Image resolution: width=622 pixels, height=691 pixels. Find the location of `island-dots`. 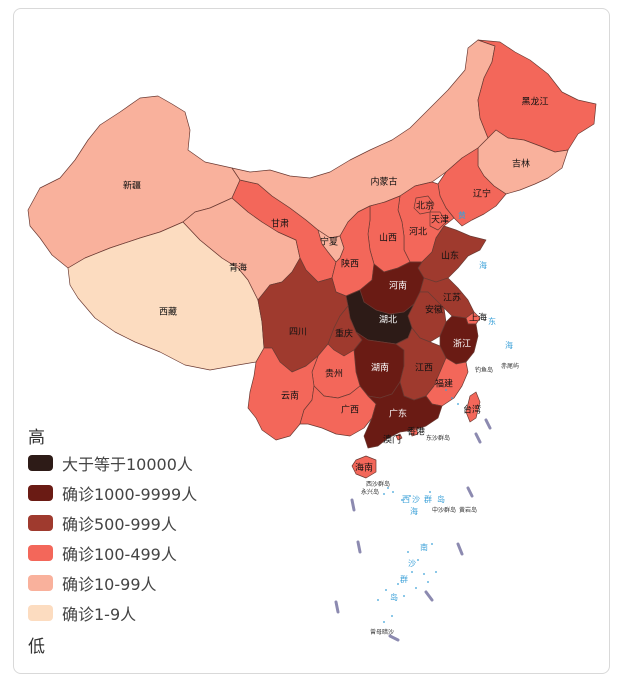

island-dots is located at coordinates (418, 506).